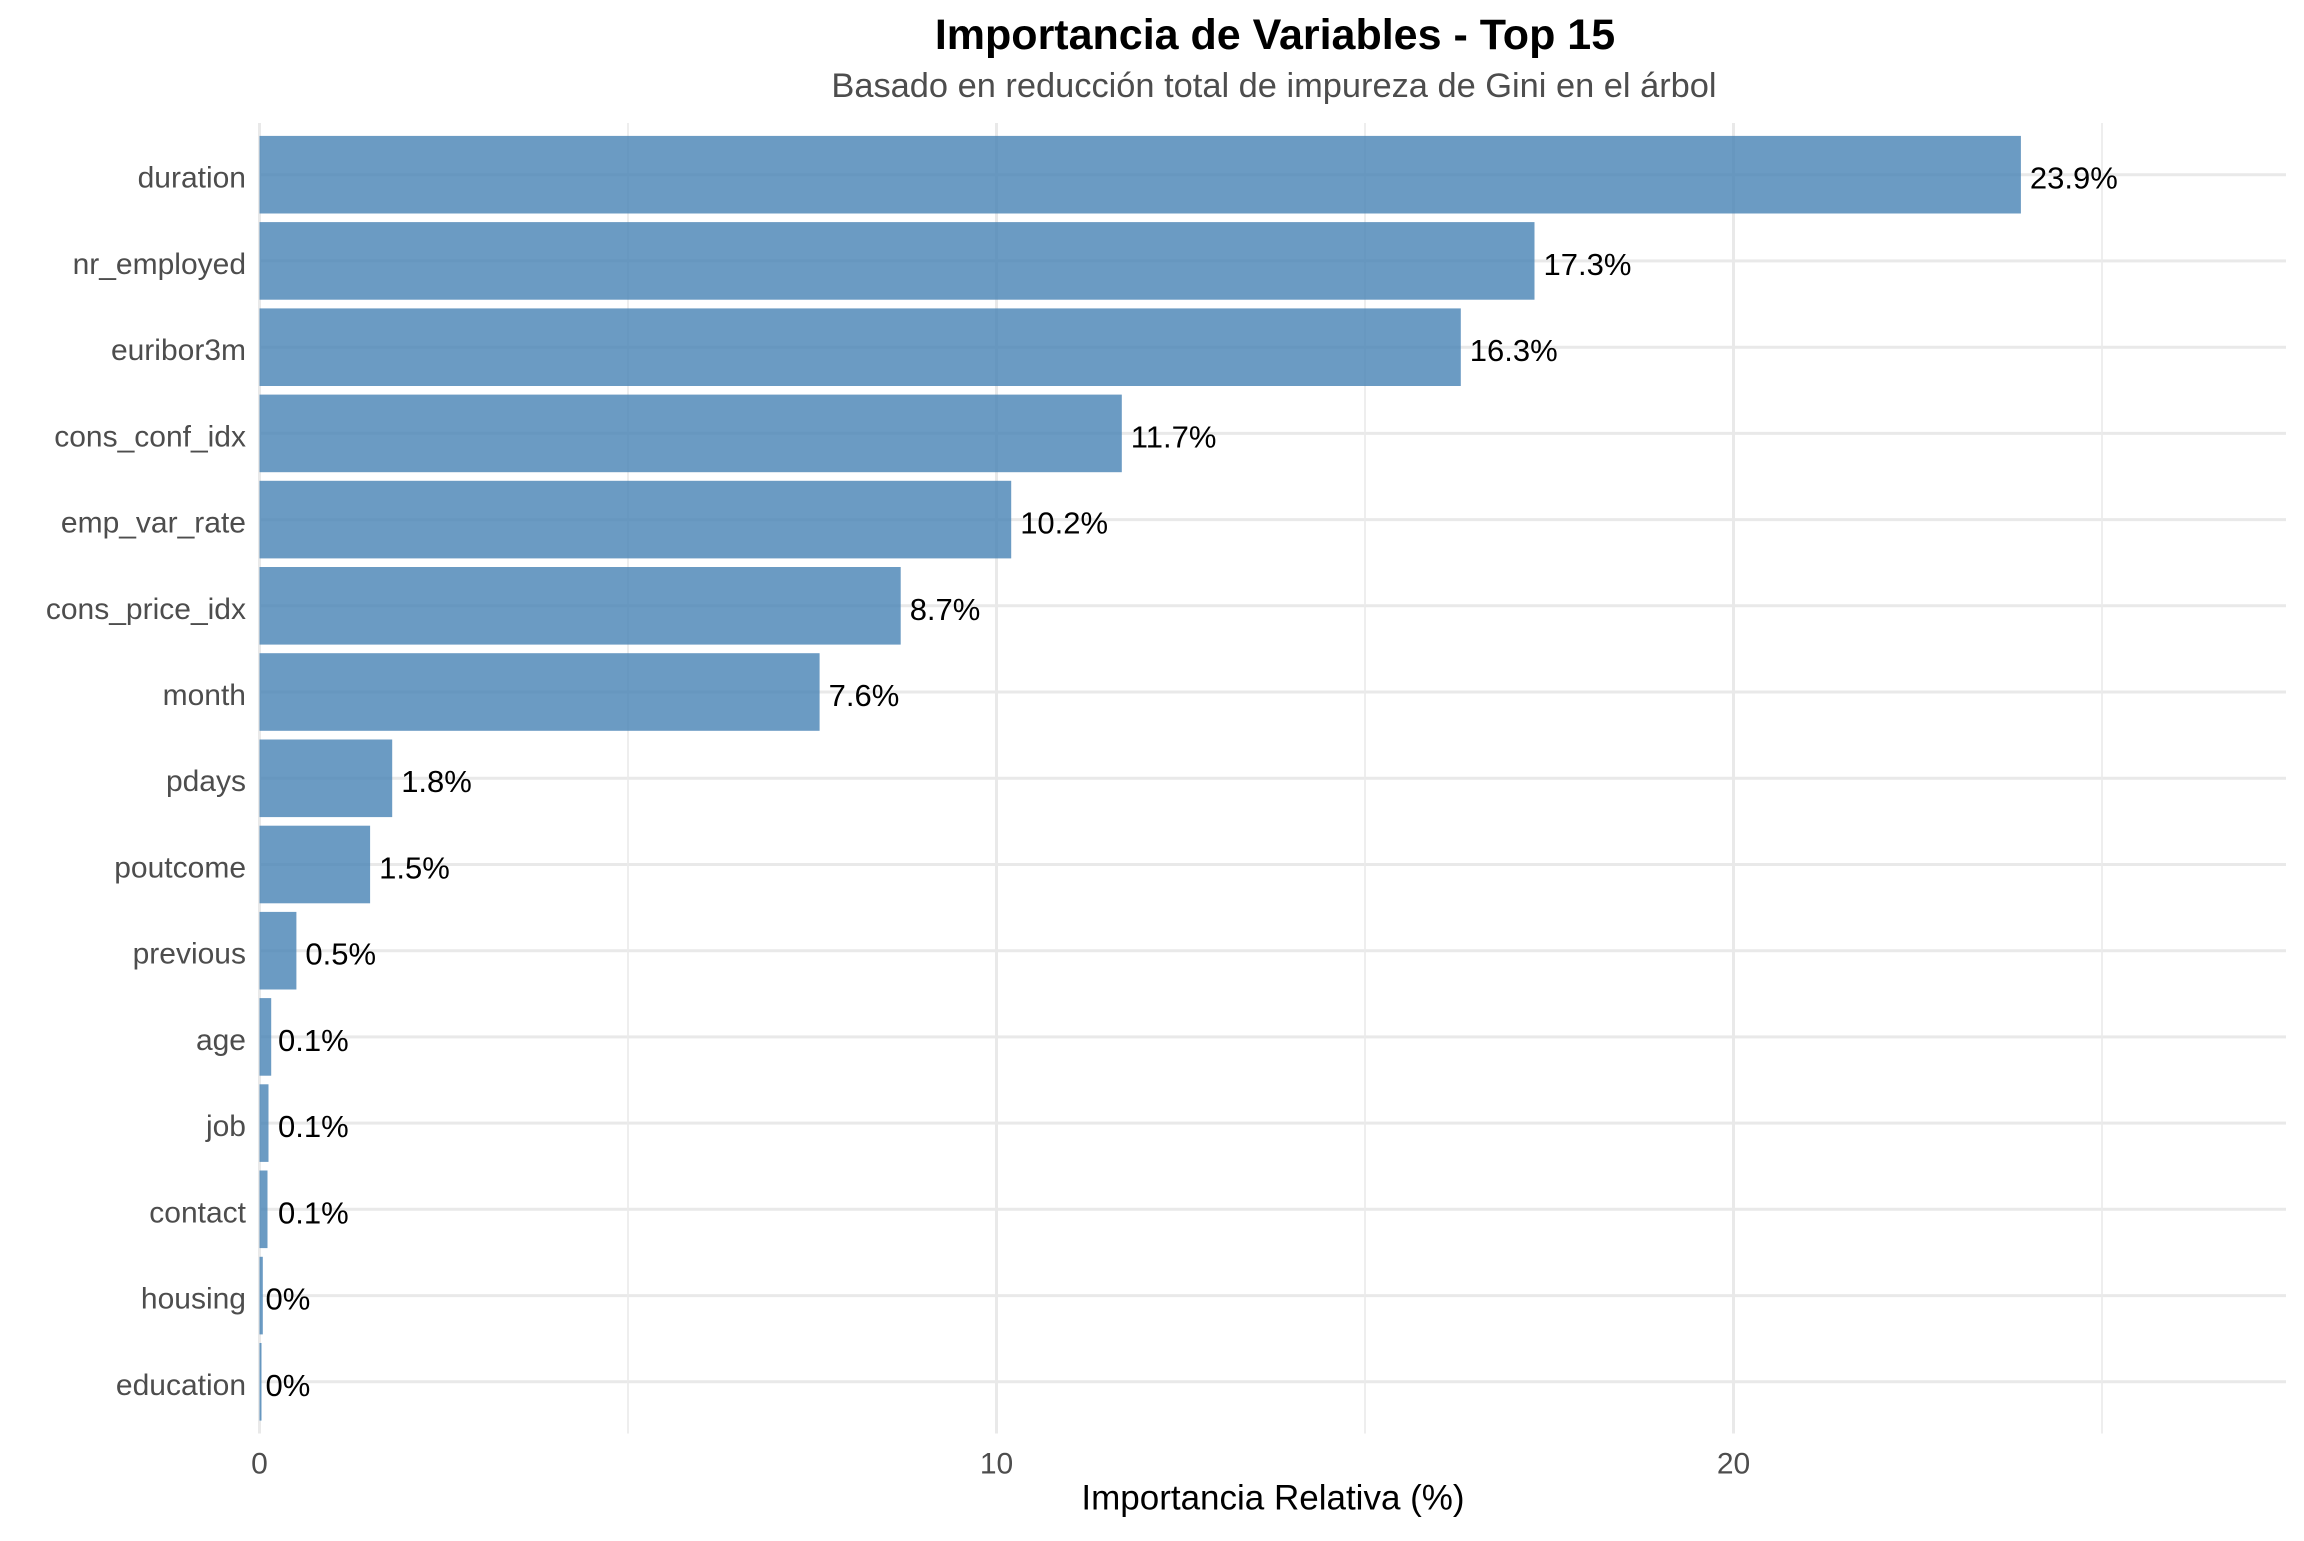 This screenshot has width=2304, height=1541. I want to click on svg-text: job, so click(225, 1126).